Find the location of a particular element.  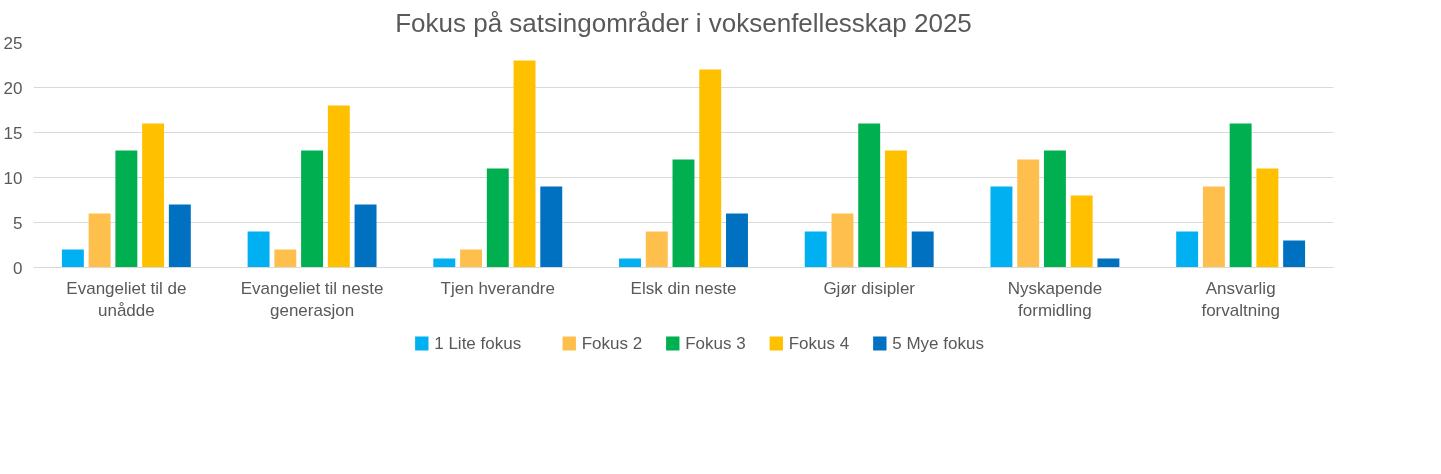

legend-label: Fokus 4 is located at coordinates (819, 343).